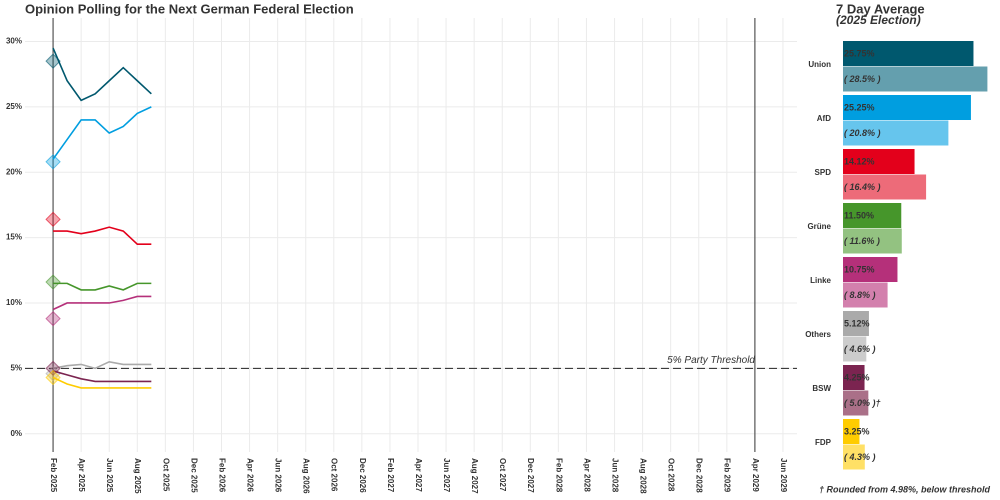  Describe the element at coordinates (614, 475) in the screenshot. I see `x-tick-label: Jun 2028` at that location.